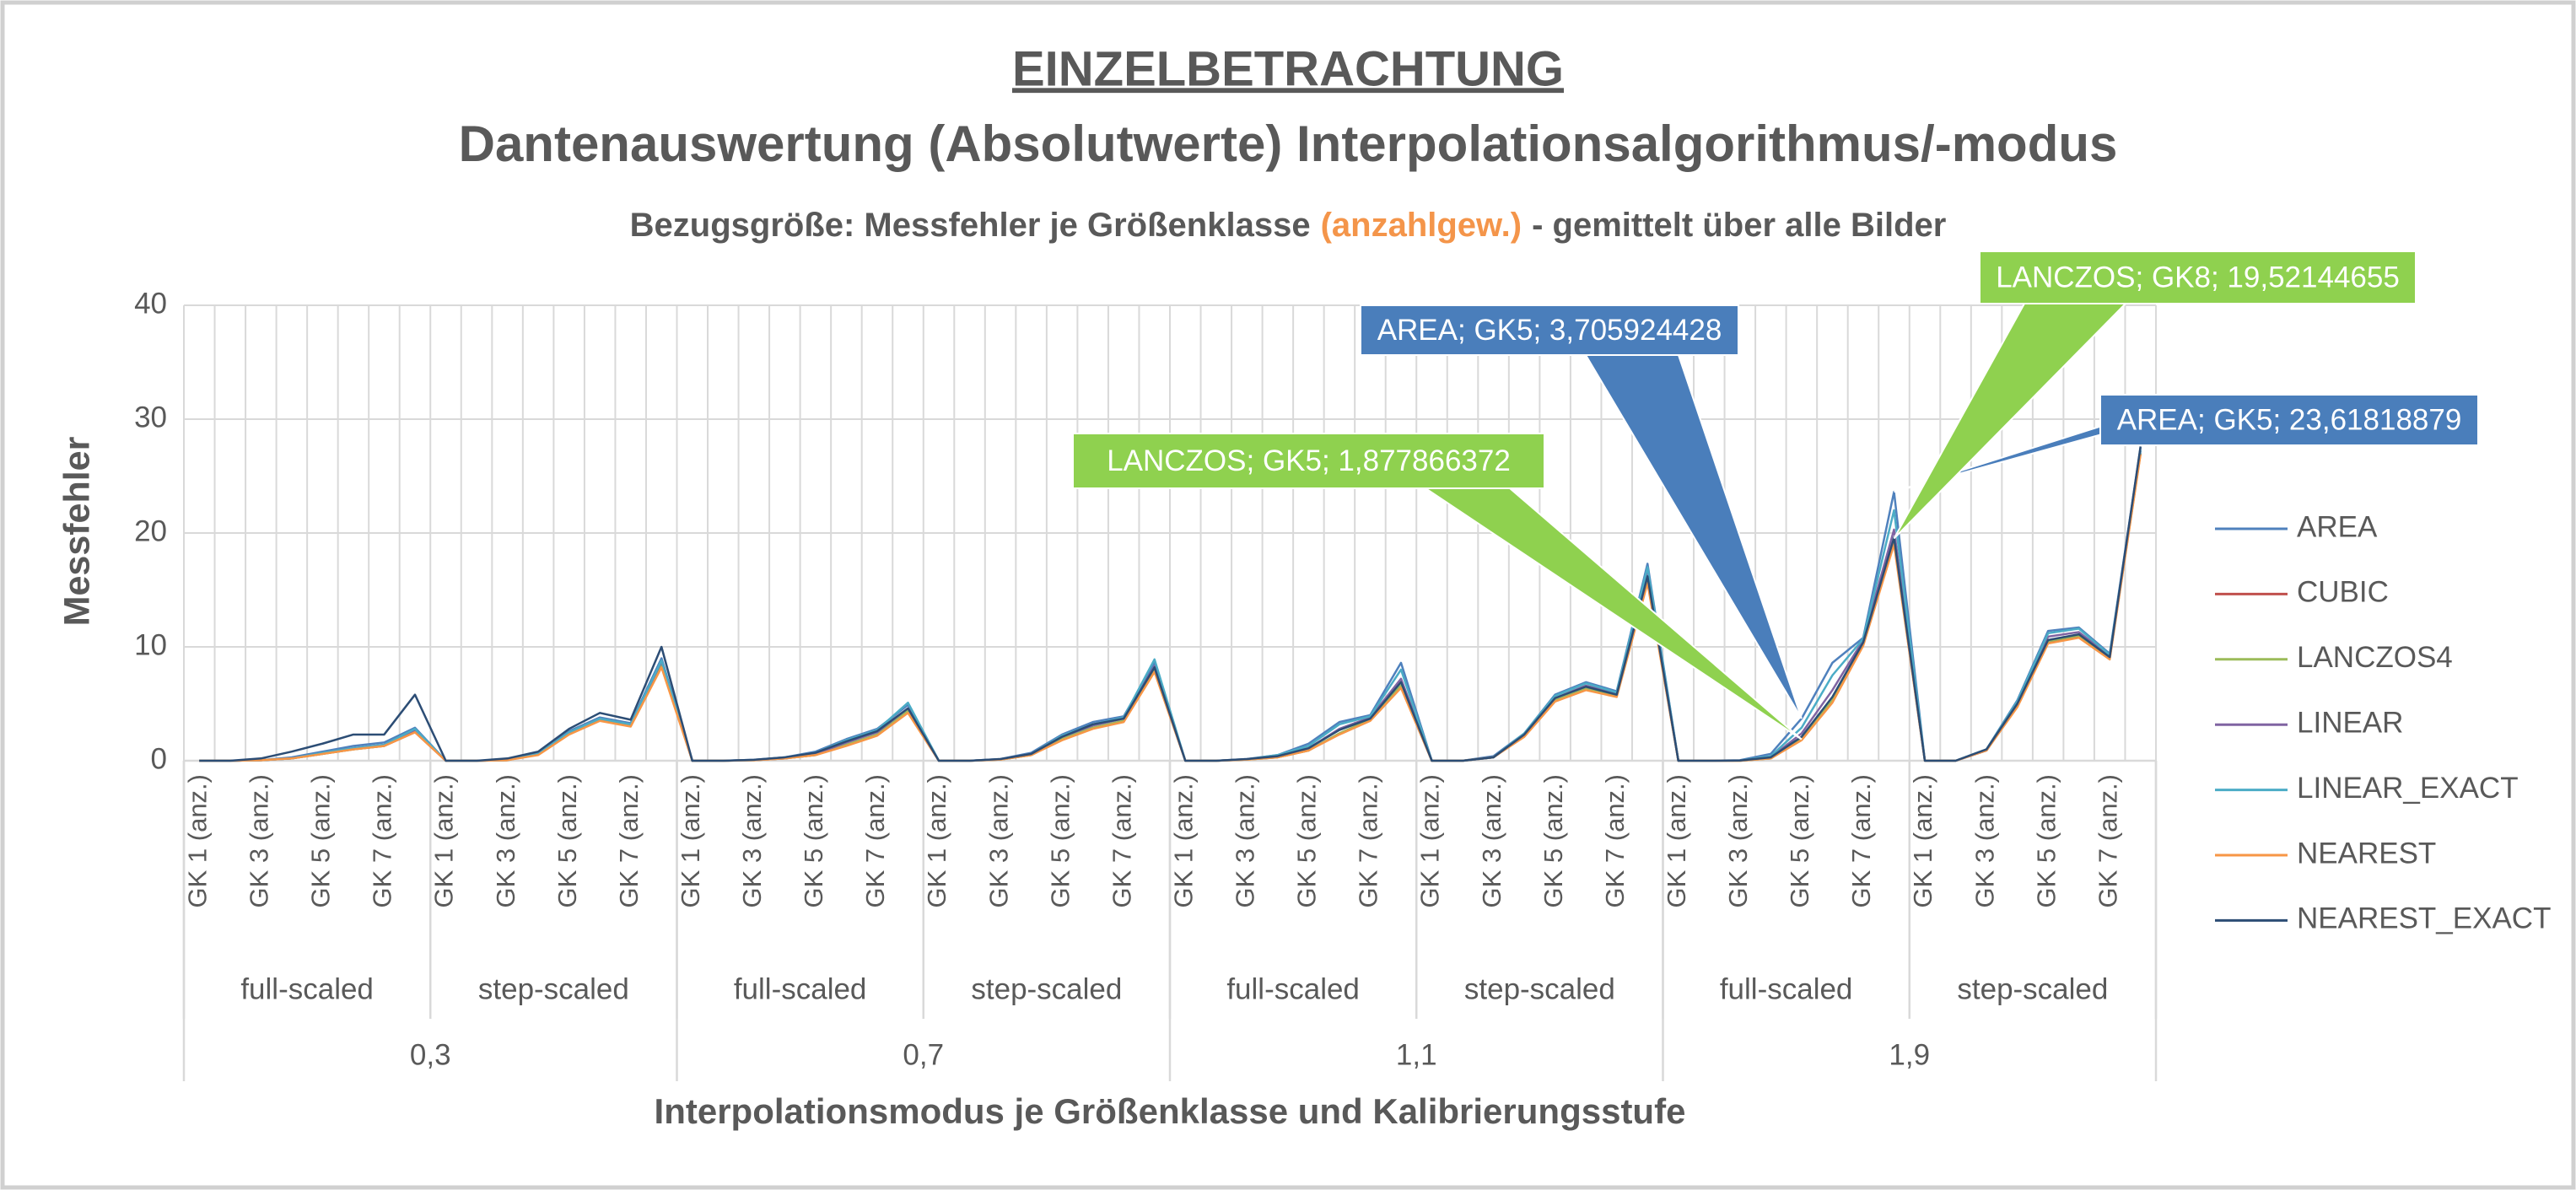 The height and width of the screenshot is (1190, 2576). I want to click on x-supergroup-label: 0,7, so click(923, 1055).